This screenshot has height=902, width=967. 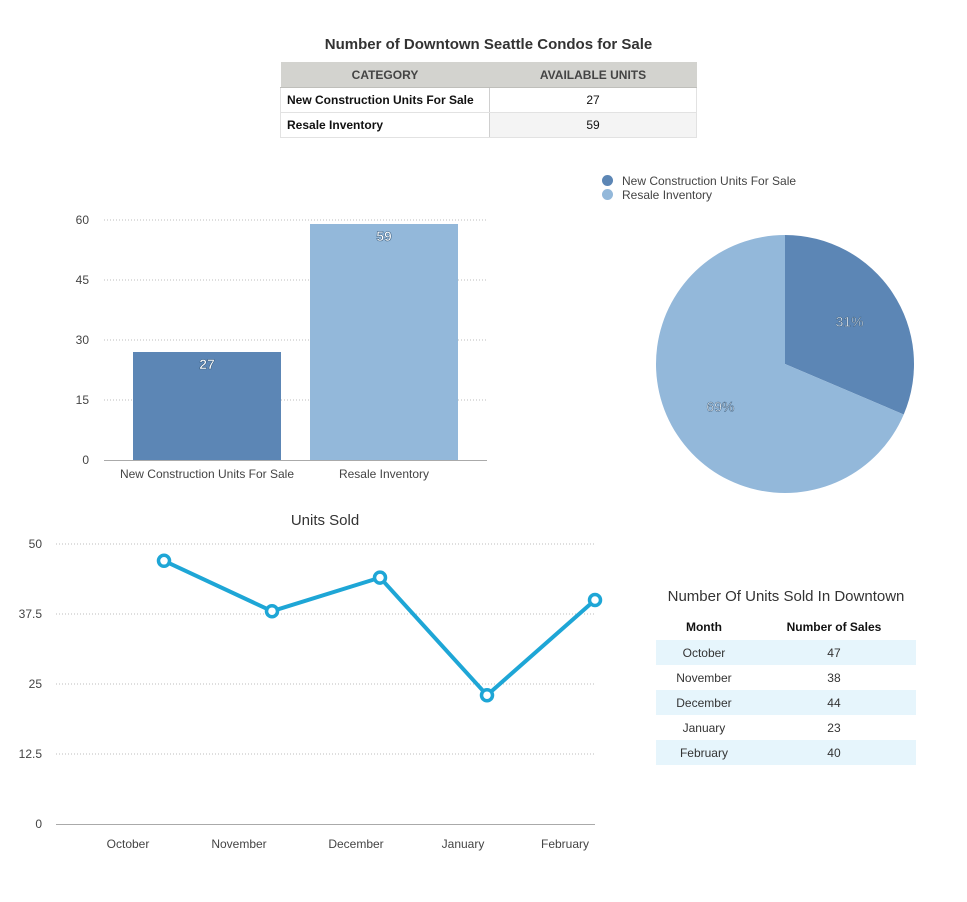 What do you see at coordinates (355, 844) in the screenshot?
I see `x-tick-label: December` at bounding box center [355, 844].